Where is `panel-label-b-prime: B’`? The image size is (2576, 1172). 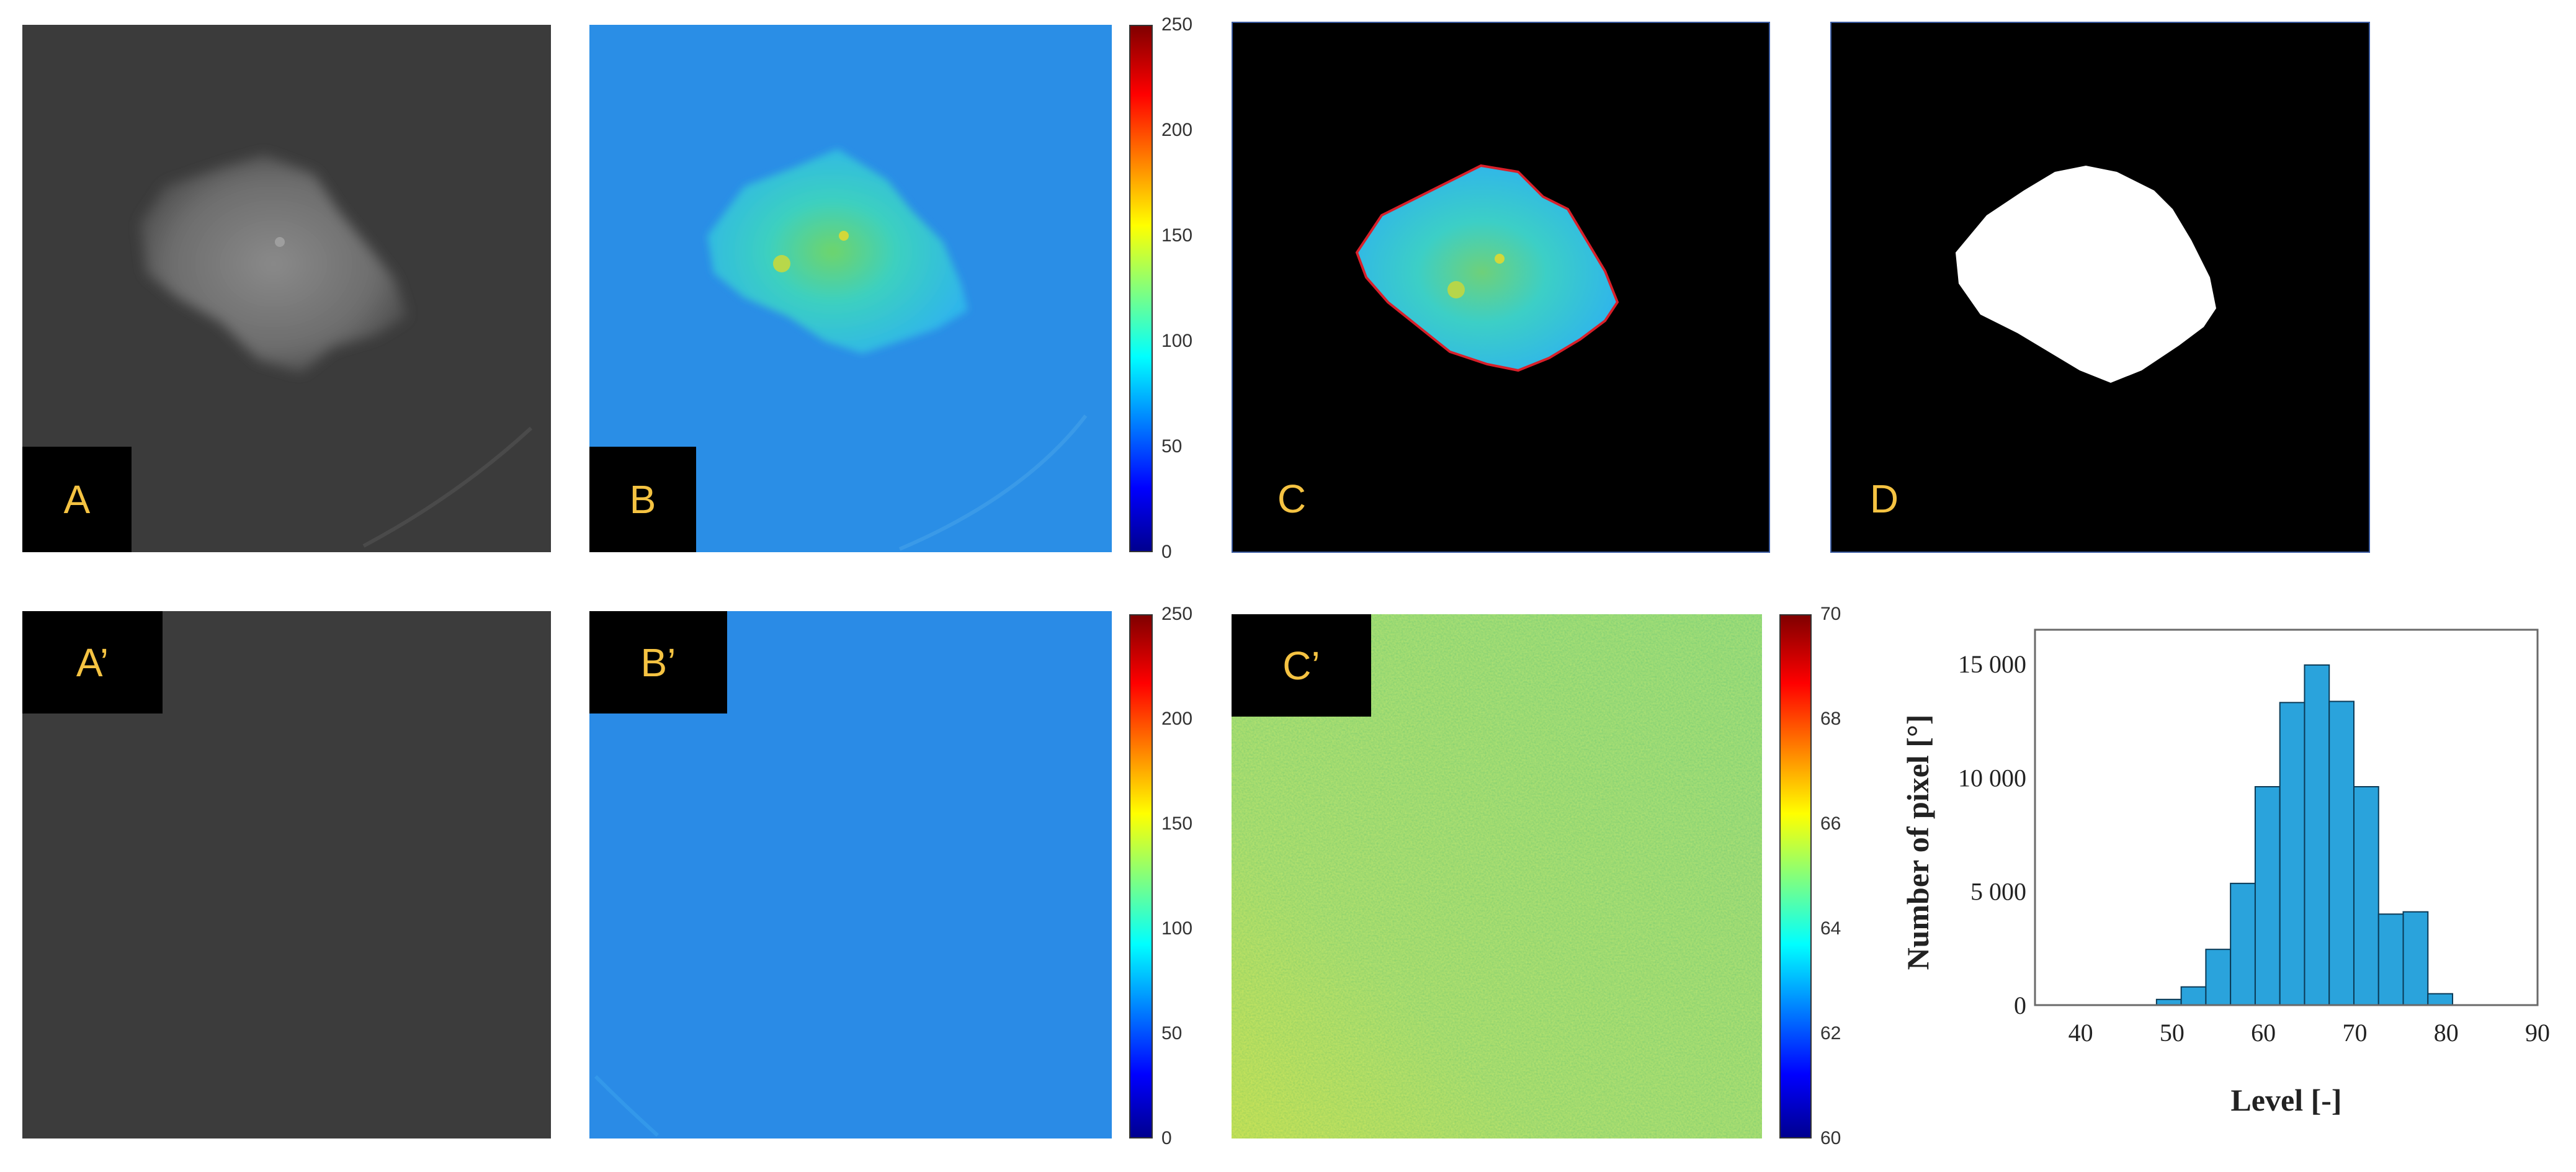
panel-label-b-prime: B’ is located at coordinates (658, 662).